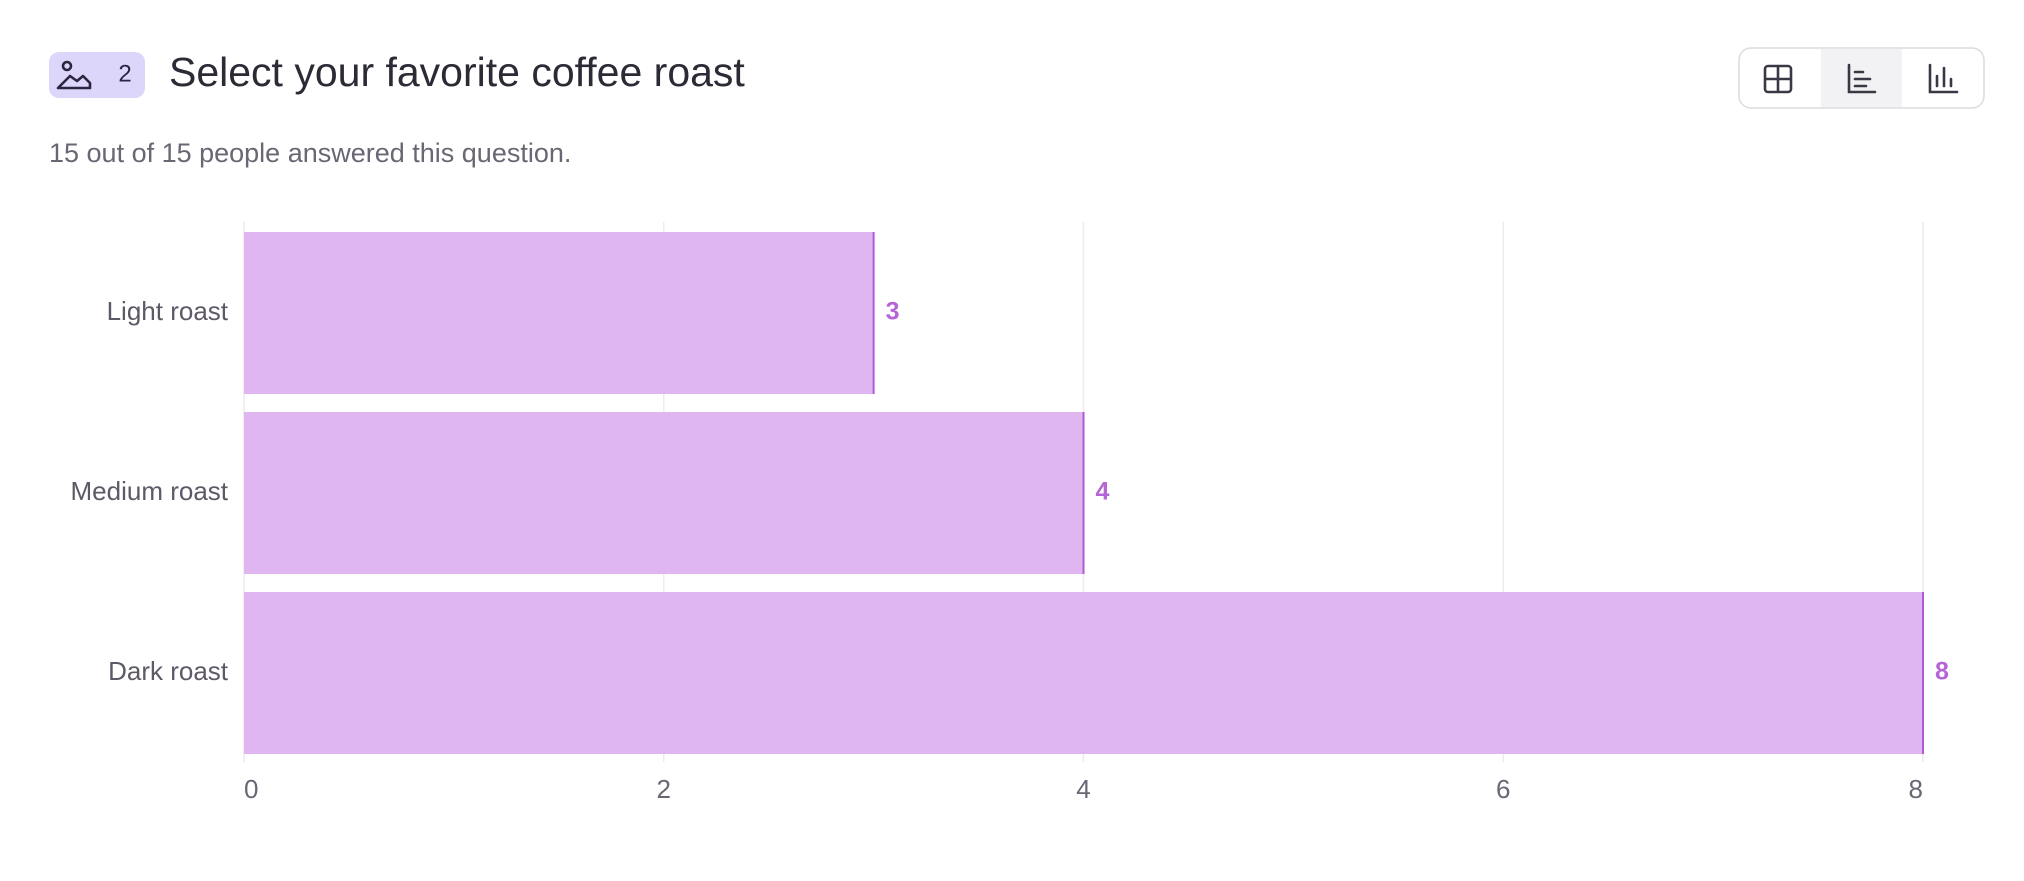  Describe the element at coordinates (1942, 672) in the screenshot. I see `value-label: 8` at that location.